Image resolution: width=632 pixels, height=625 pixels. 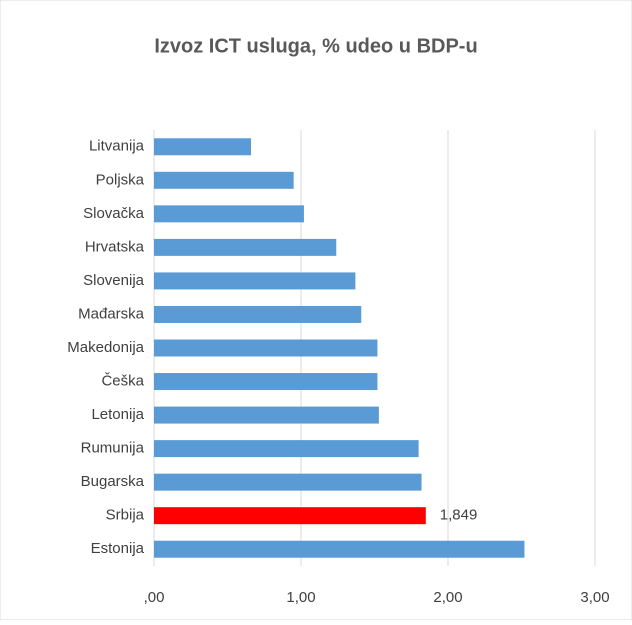 What do you see at coordinates (122, 381) in the screenshot?
I see `y-tick-label: Češka` at bounding box center [122, 381].